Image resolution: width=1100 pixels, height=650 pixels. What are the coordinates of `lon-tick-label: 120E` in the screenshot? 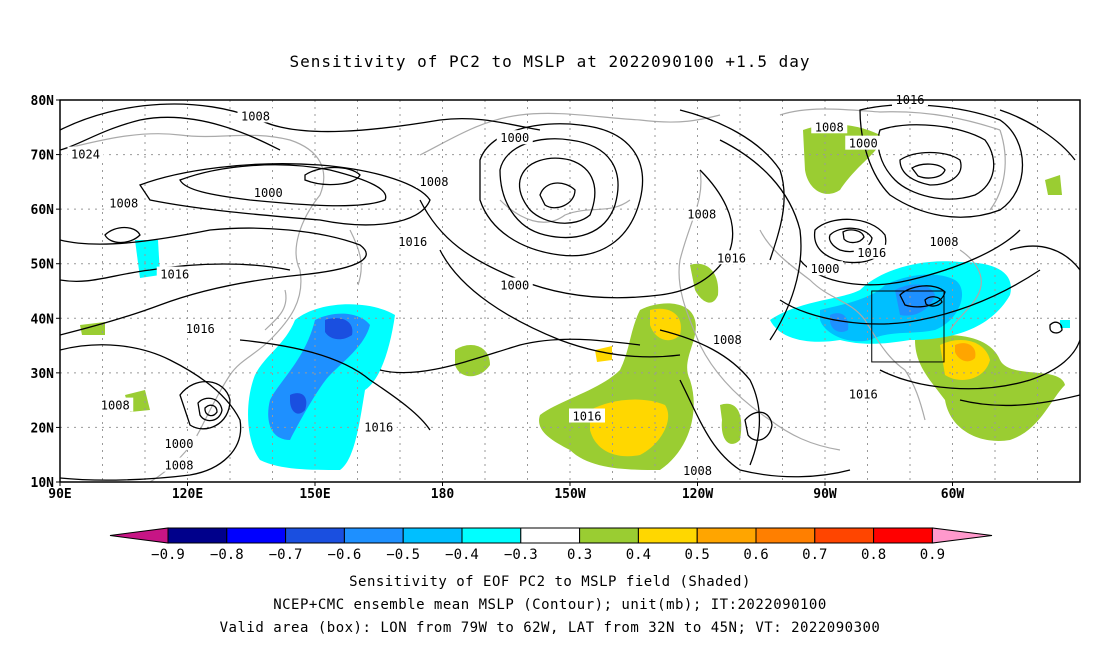 It's located at (187, 494).